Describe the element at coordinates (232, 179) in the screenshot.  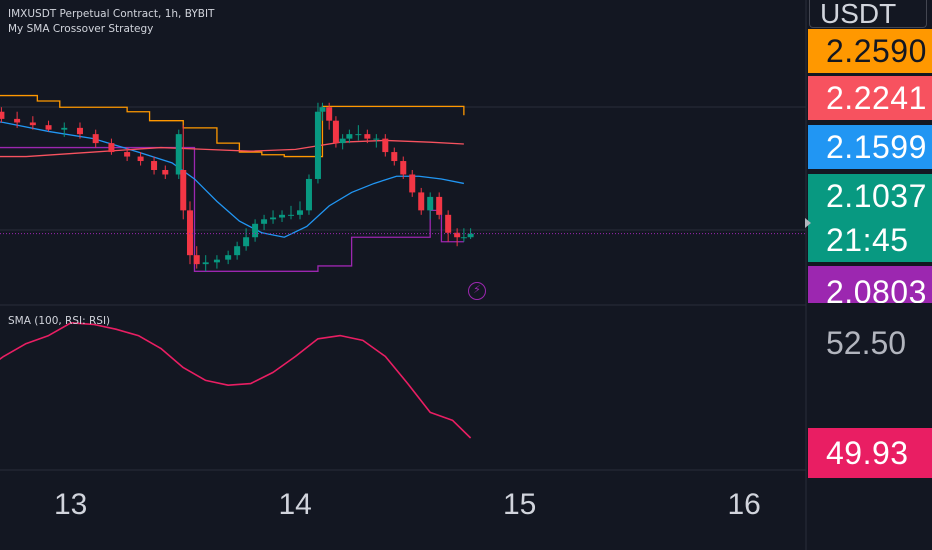
I see `series-line-sma-fast` at that location.